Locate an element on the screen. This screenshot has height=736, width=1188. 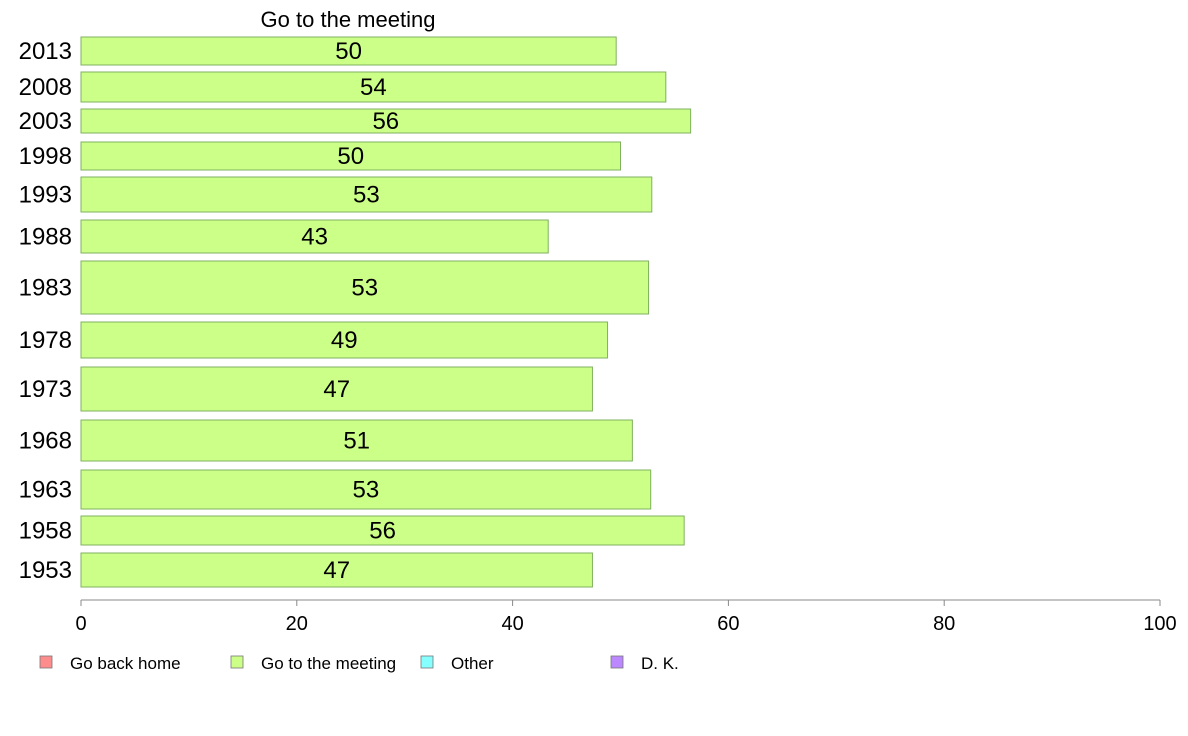
legend-label: D. K. is located at coordinates (660, 663).